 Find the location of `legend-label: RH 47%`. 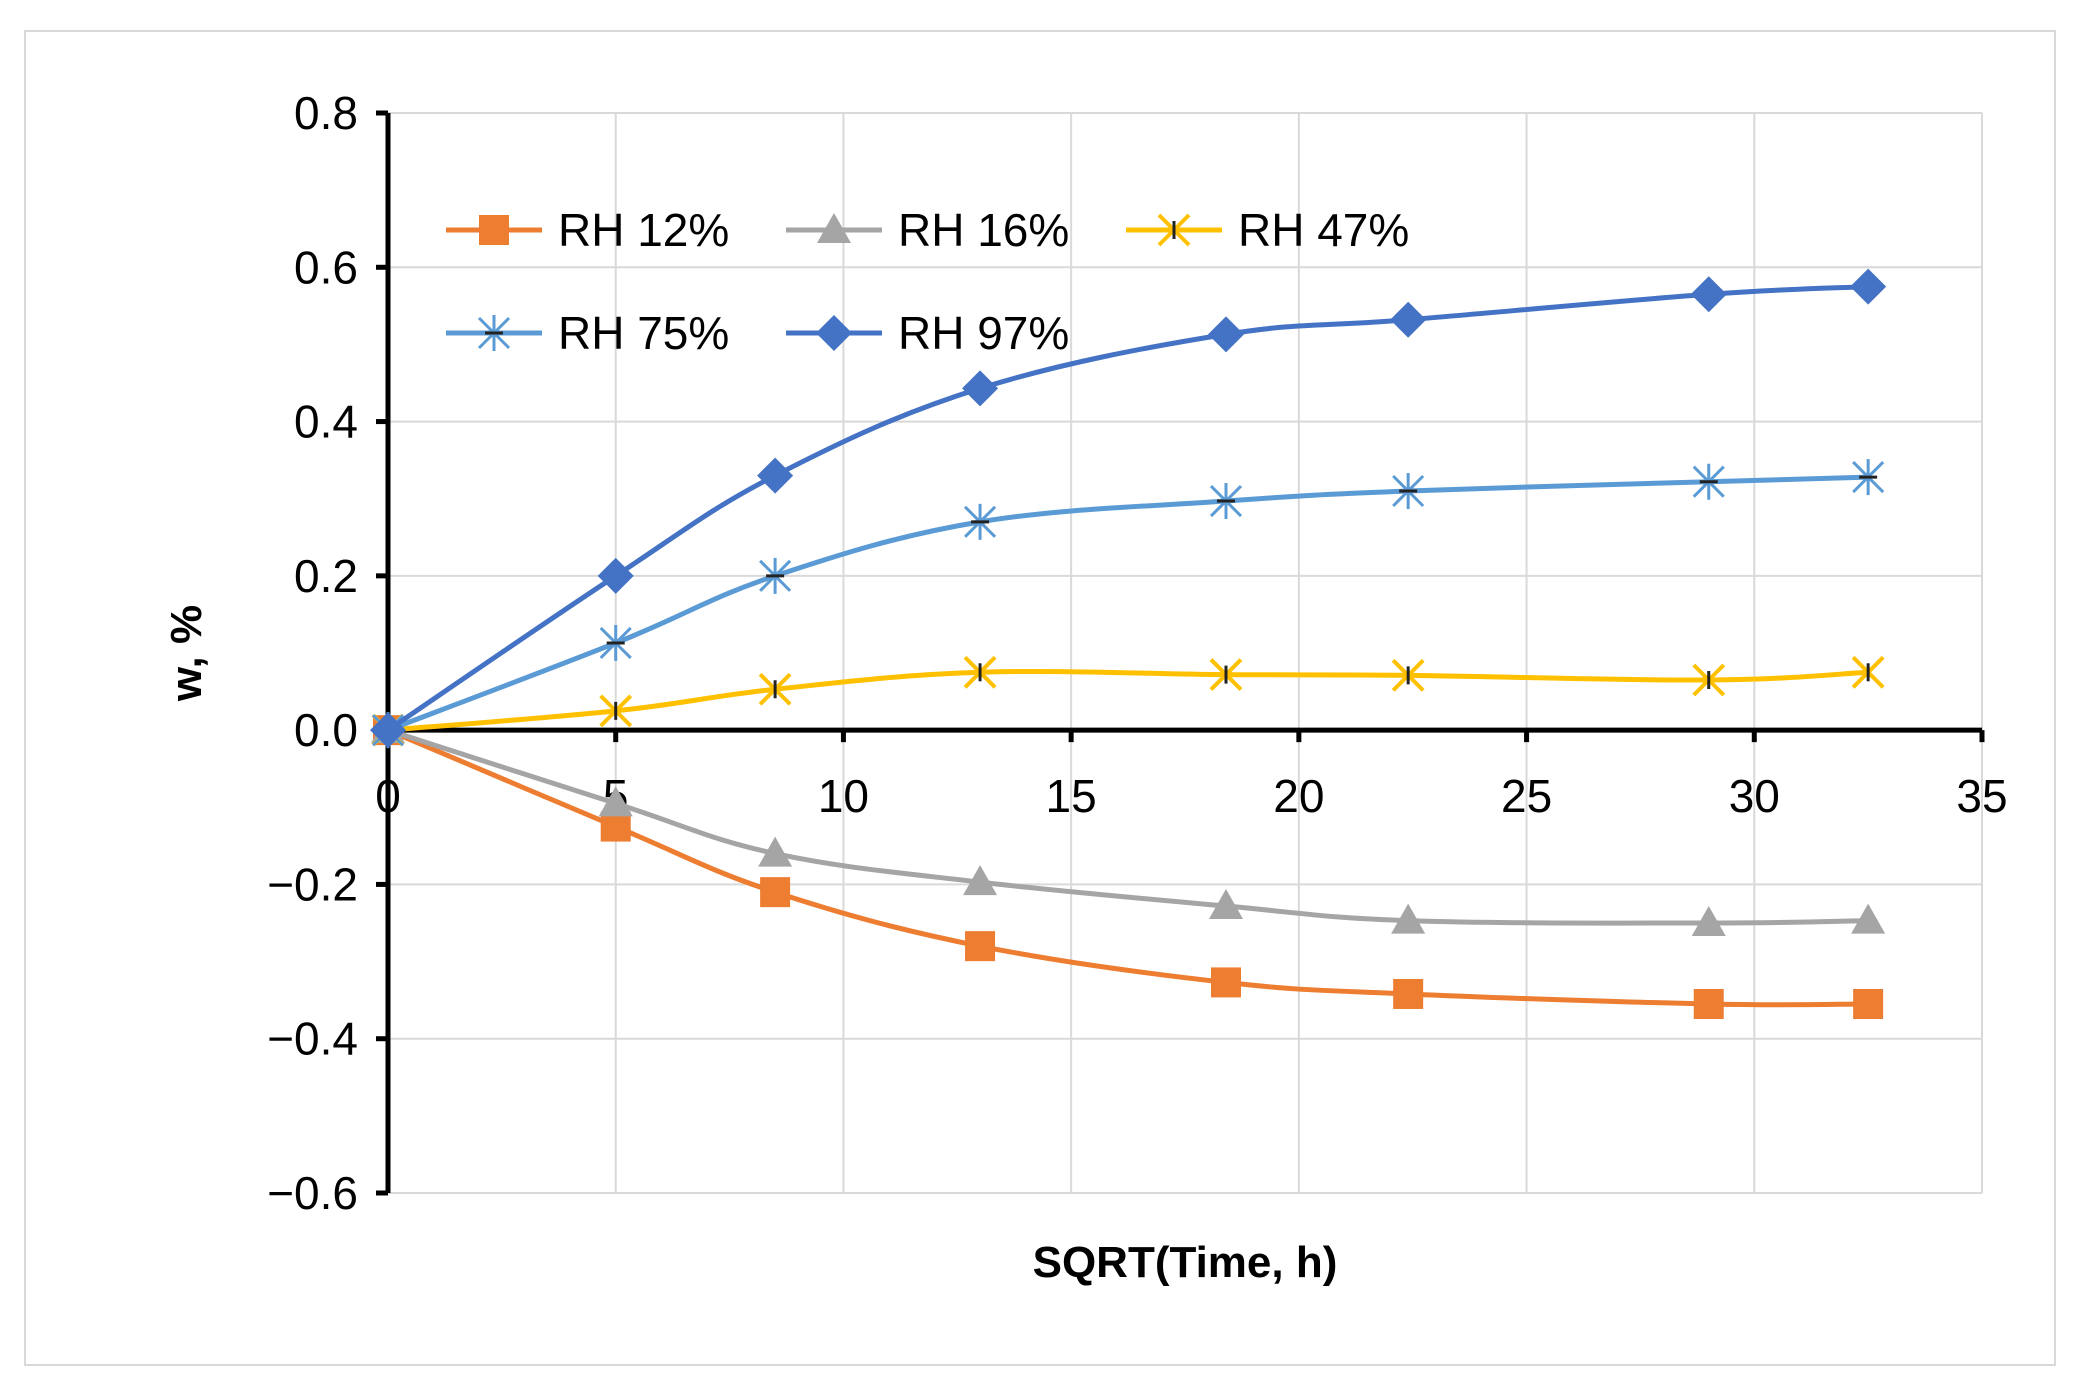

legend-label: RH 47% is located at coordinates (1323, 230).